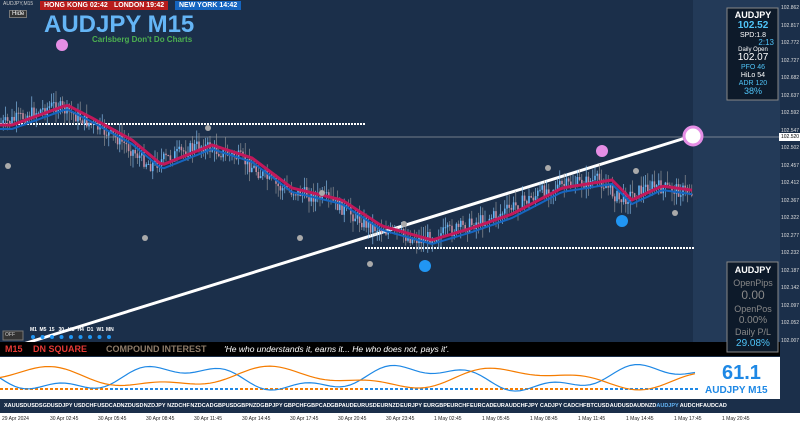 This screenshot has width=800, height=425. I want to click on symbol-button: CADCHF, so click(575, 406).